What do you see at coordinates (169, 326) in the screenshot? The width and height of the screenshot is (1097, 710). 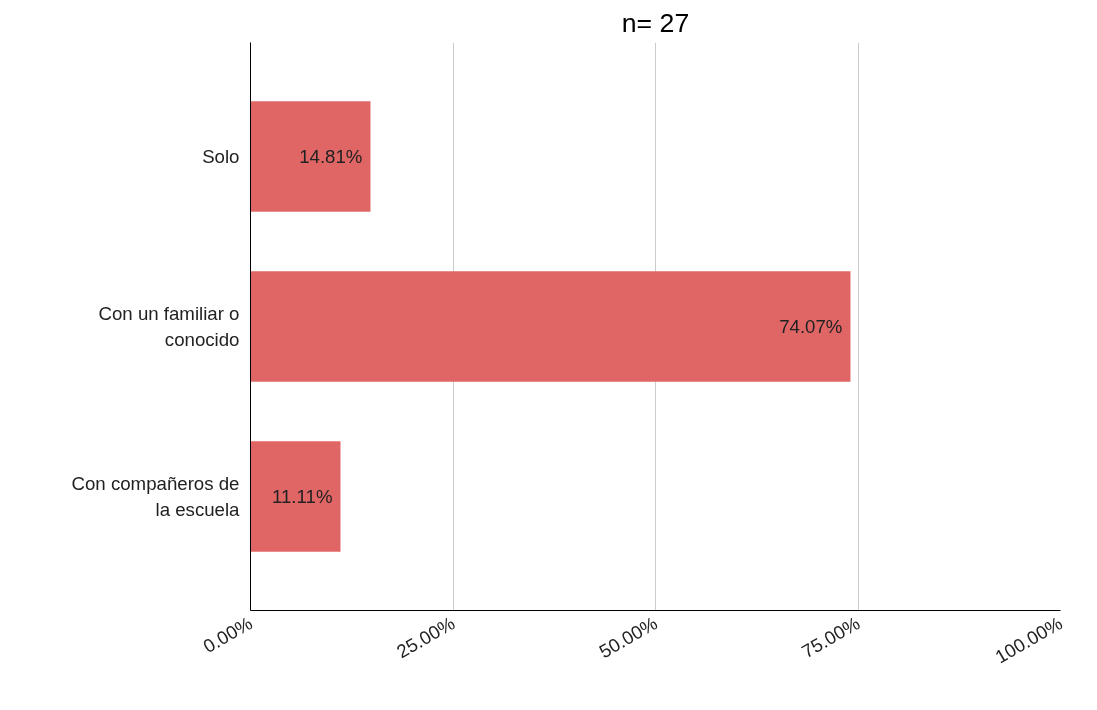 I see `y-tick-label: Con un familiar o conocido` at bounding box center [169, 326].